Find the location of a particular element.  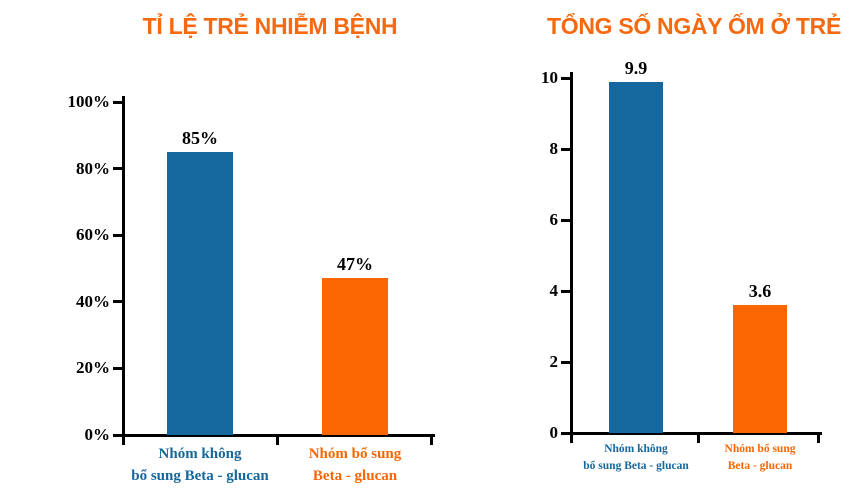

y-tick-label: 2 is located at coordinates (554, 361).